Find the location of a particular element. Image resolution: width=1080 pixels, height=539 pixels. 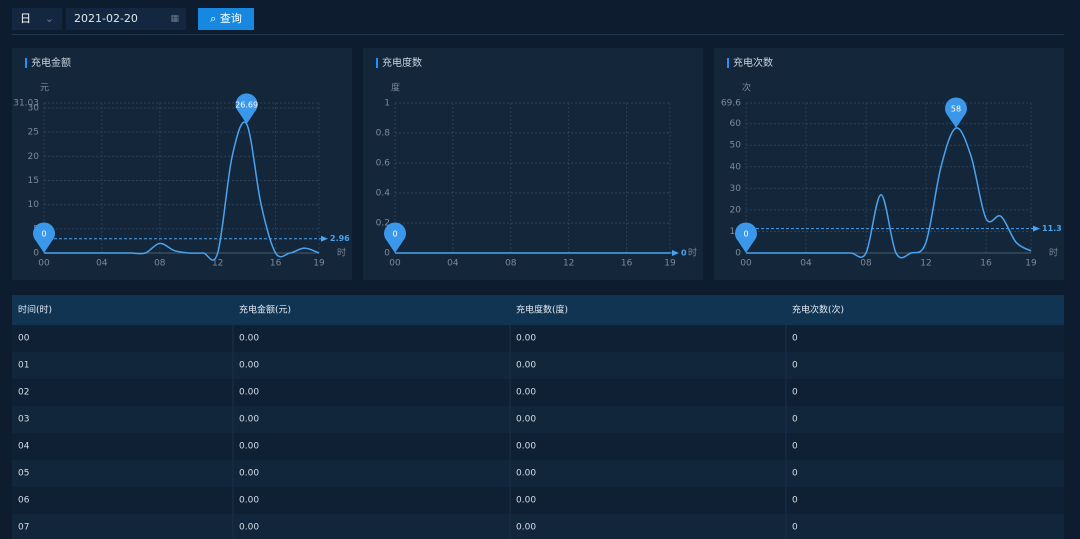

period-select: 日 ⌄ is located at coordinates (37, 19).